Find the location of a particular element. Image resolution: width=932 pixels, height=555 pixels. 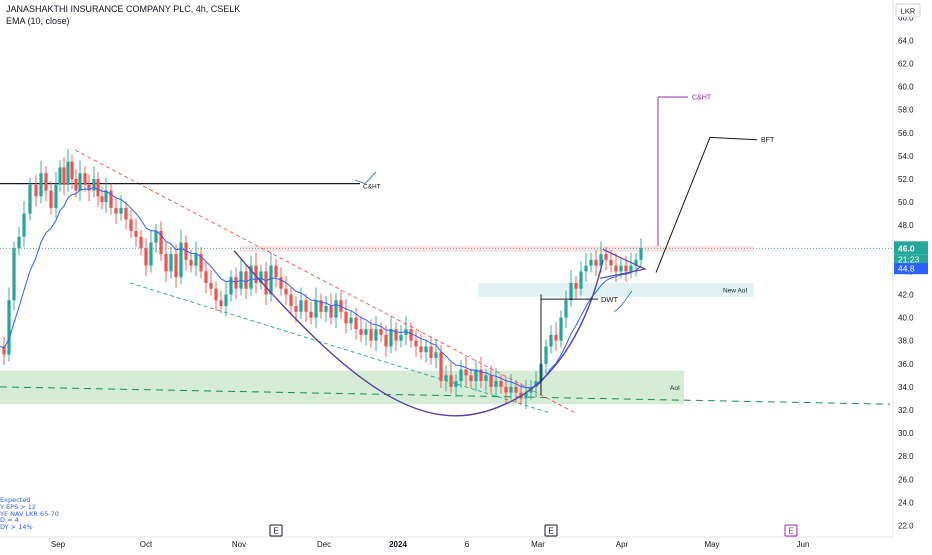

currency-button: LKR is located at coordinates (908, 10).